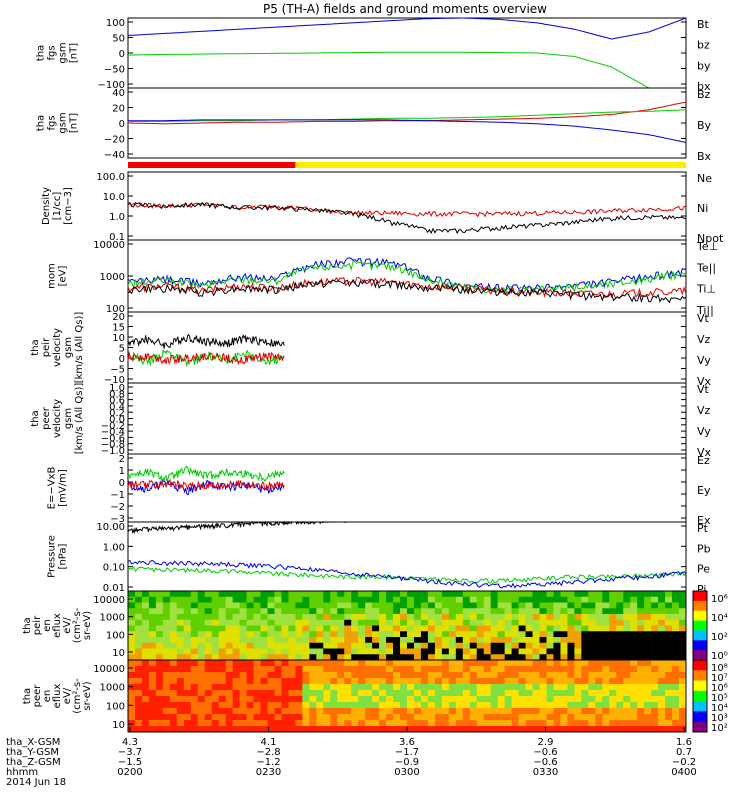 The width and height of the screenshot is (750, 800). What do you see at coordinates (122, 471) in the screenshot?
I see `ytick-label-6-1: 1` at bounding box center [122, 471].